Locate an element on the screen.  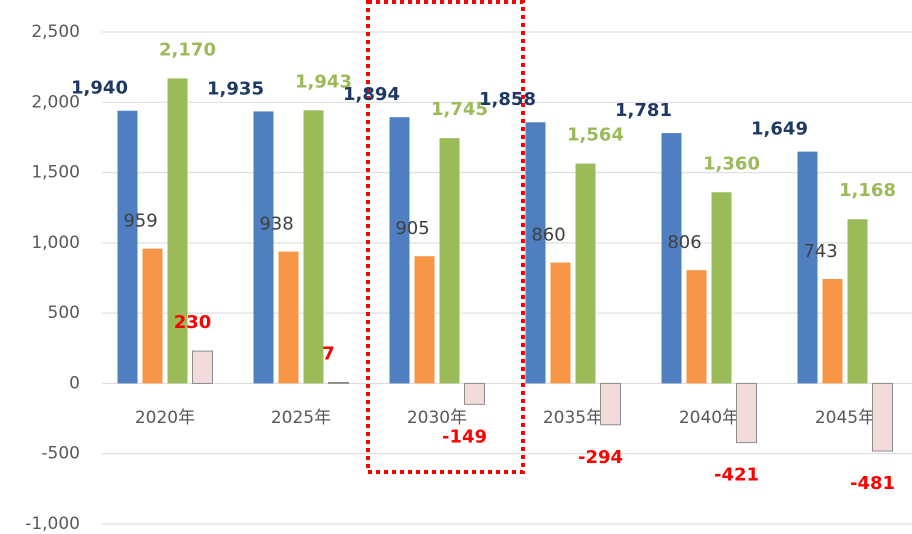
y-tick-label: 0 is located at coordinates (74, 383).